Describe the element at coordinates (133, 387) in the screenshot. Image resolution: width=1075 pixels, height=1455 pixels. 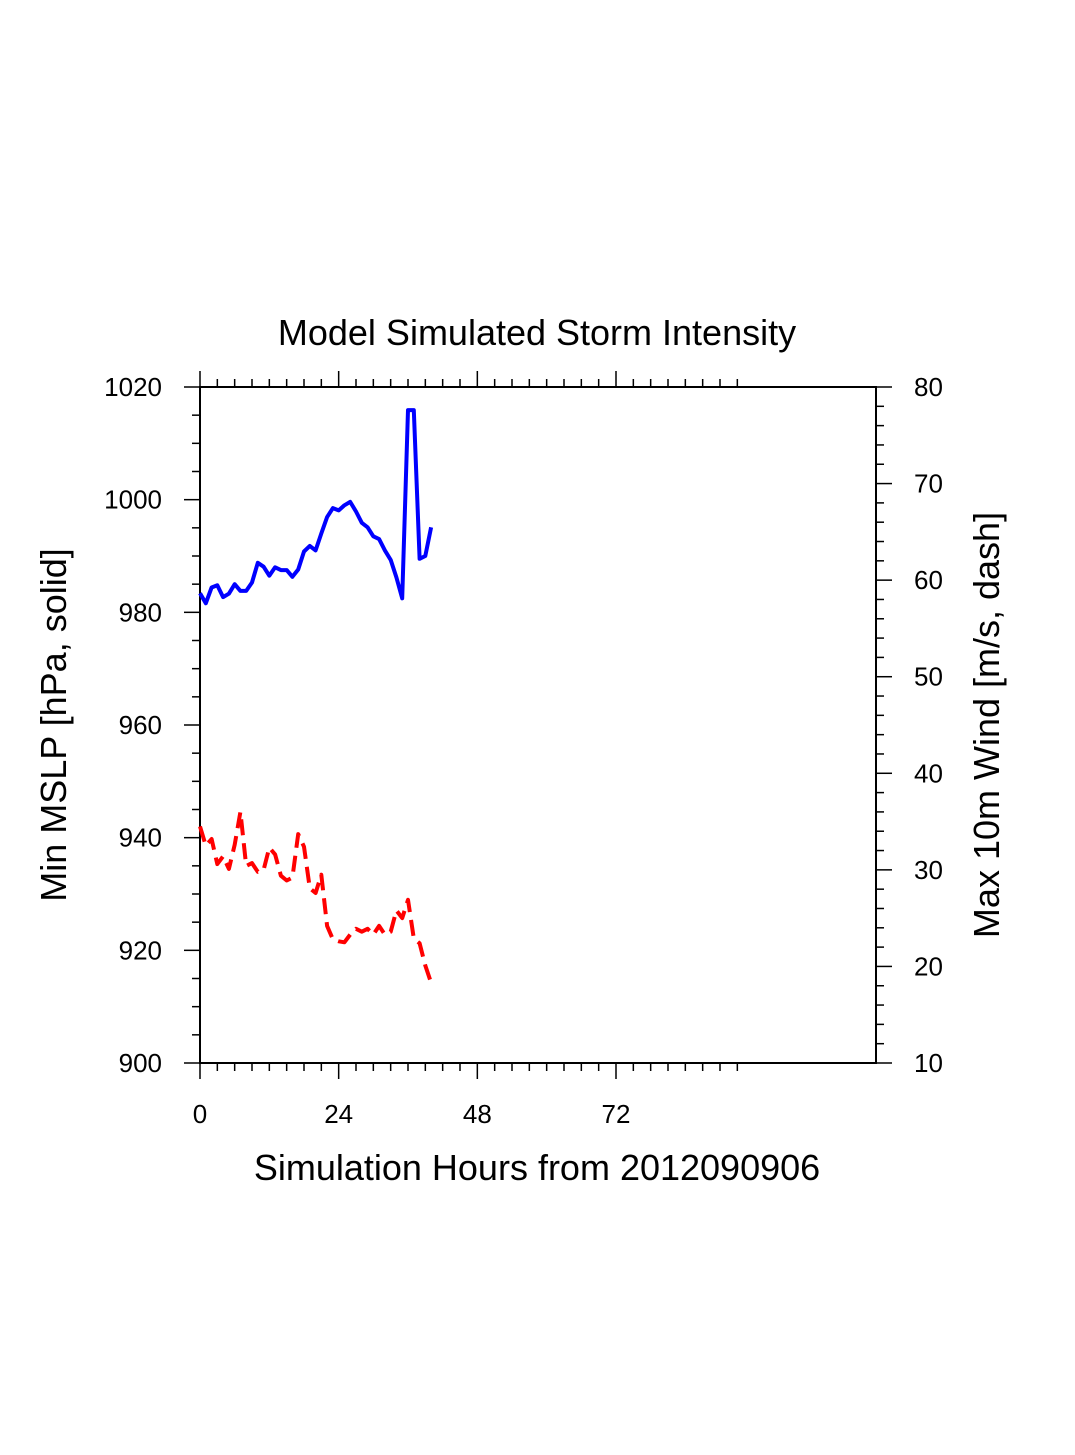
I see `y-left-tick-label: 1020` at that location.